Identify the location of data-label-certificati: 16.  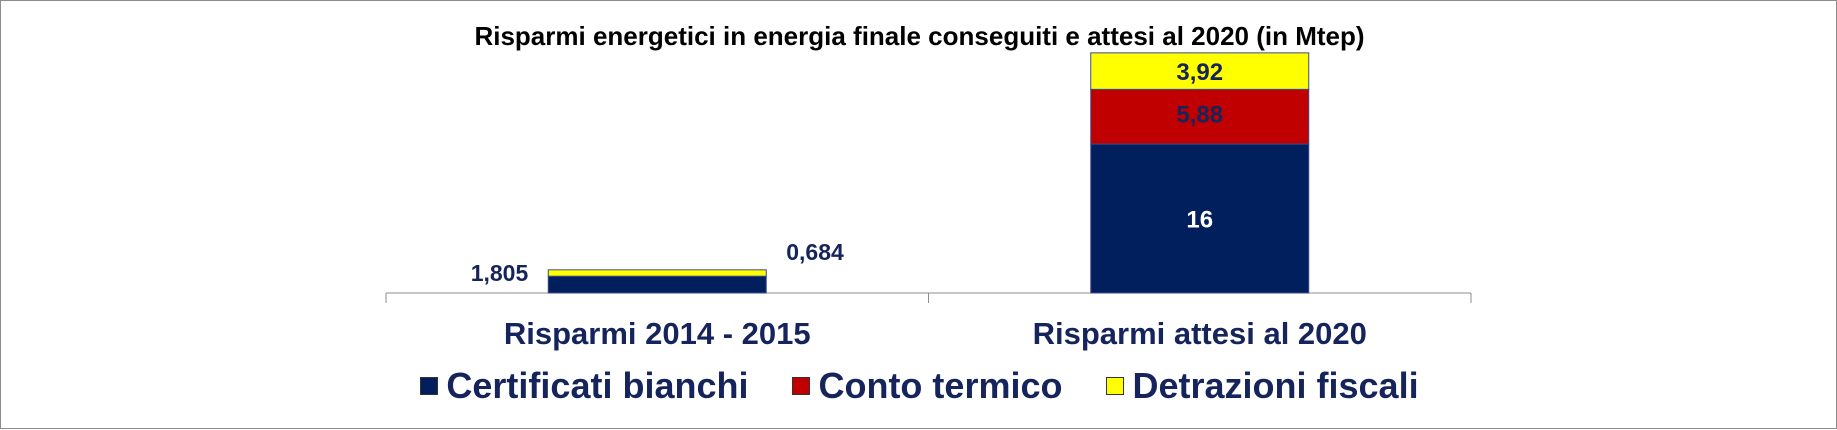
(1199, 220).